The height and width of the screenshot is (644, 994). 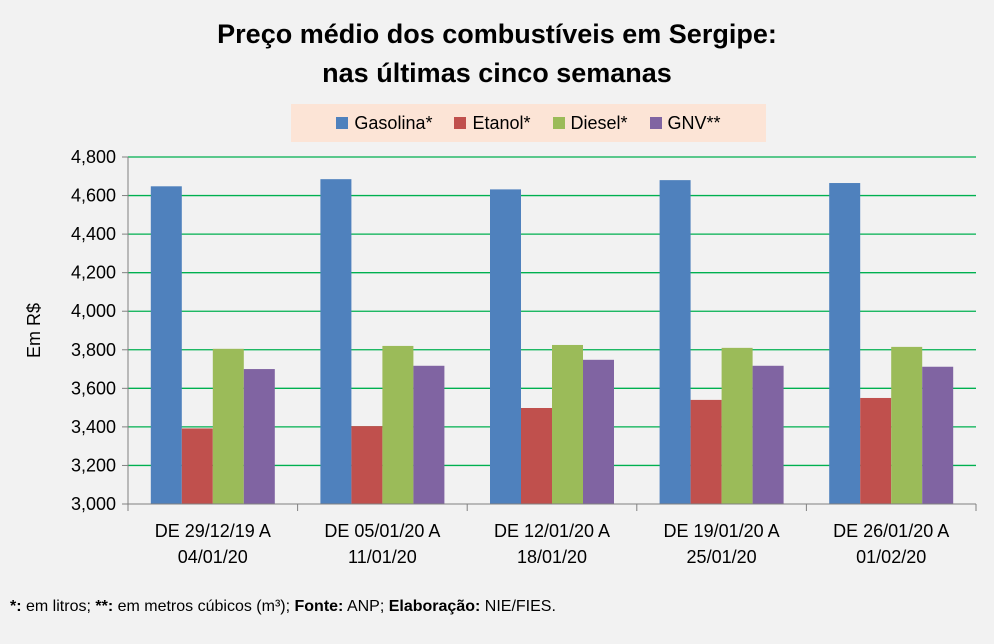 I want to click on y-tick-label: 4,800, so click(x=93, y=157).